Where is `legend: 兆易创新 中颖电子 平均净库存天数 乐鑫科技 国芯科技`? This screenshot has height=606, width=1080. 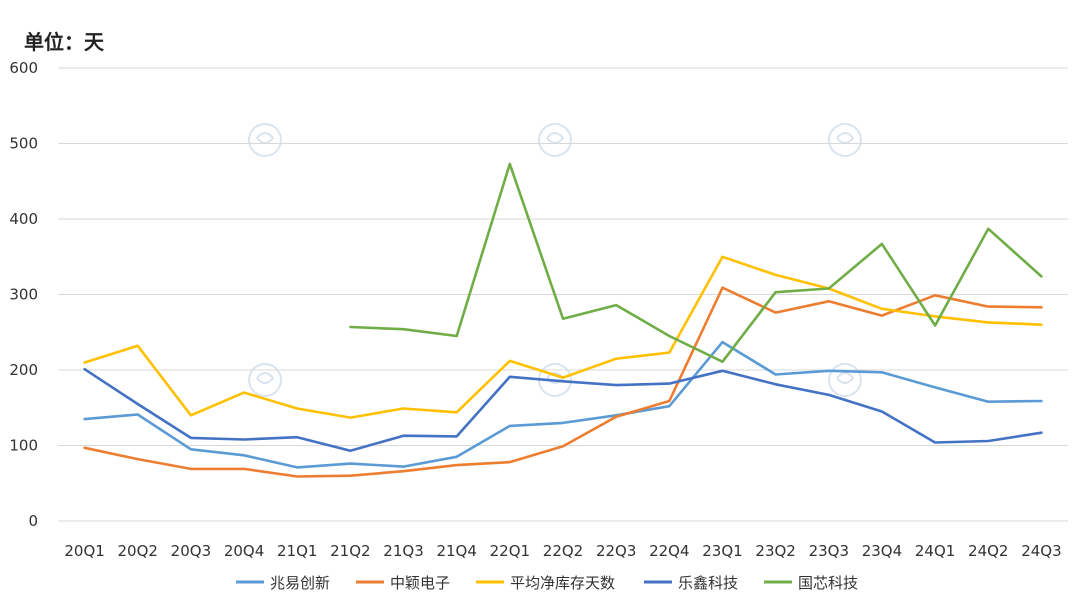
legend: 兆易创新 中颖电子 平均净库存天数 乐鑫科技 国芯科技 is located at coordinates (547, 583).